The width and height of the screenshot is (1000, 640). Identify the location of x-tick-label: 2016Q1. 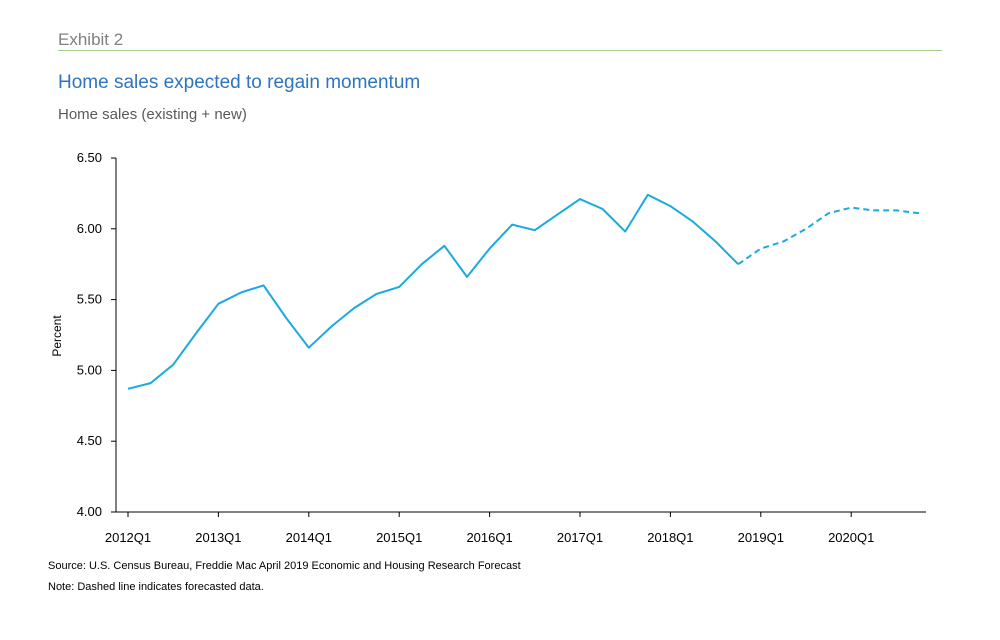
(489, 537).